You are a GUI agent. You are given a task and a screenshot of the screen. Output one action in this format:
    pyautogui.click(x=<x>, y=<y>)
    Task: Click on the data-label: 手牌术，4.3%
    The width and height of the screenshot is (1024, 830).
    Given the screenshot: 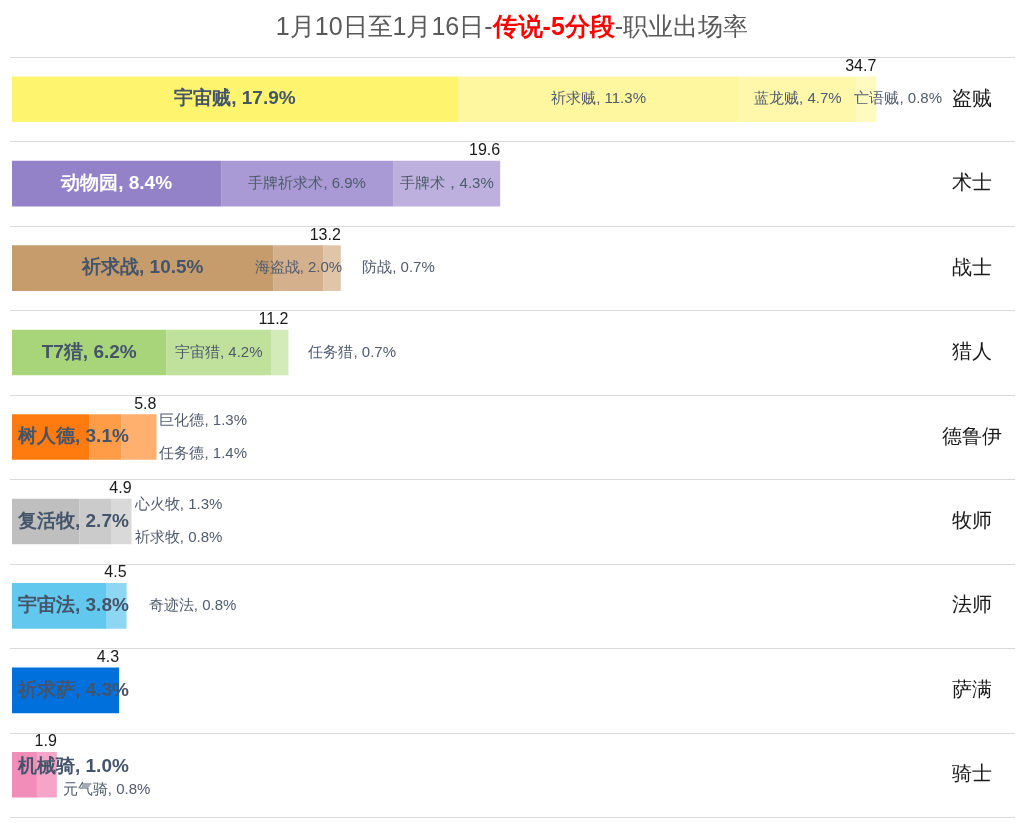 What is the action you would take?
    pyautogui.click(x=446, y=182)
    